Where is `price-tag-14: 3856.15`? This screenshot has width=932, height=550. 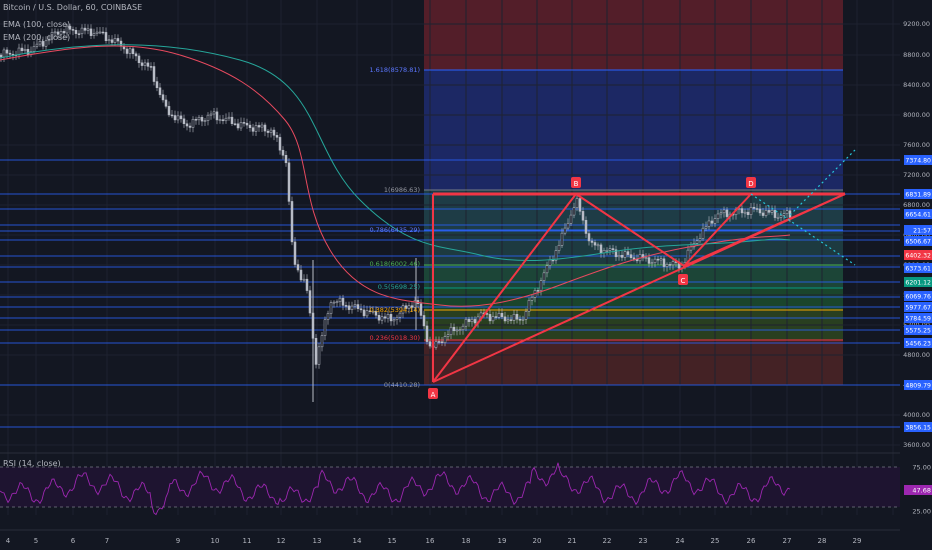 price-tag-14: 3856.15 is located at coordinates (918, 428).